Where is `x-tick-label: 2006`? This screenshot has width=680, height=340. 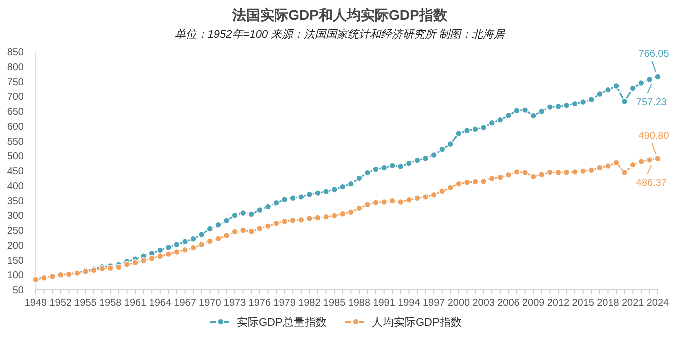
x-tick-label: 2006 is located at coordinates (509, 303).